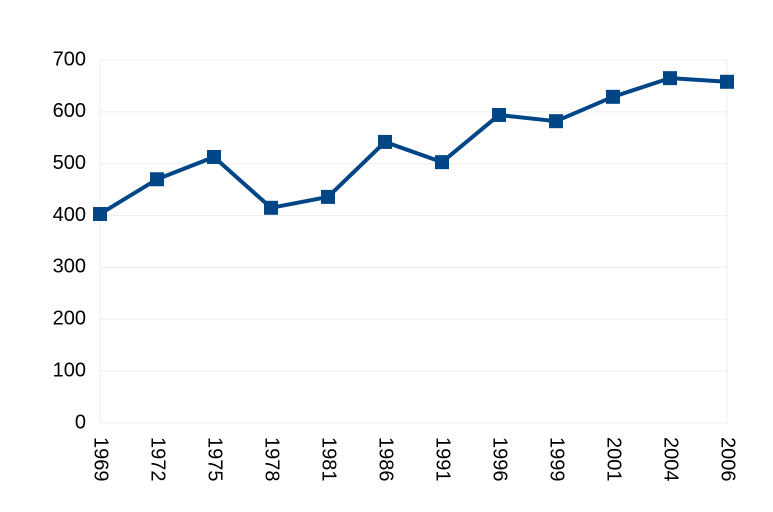 This screenshot has height=512, width=773. Describe the element at coordinates (69, 163) in the screenshot. I see `y-tick-label: 500` at that location.